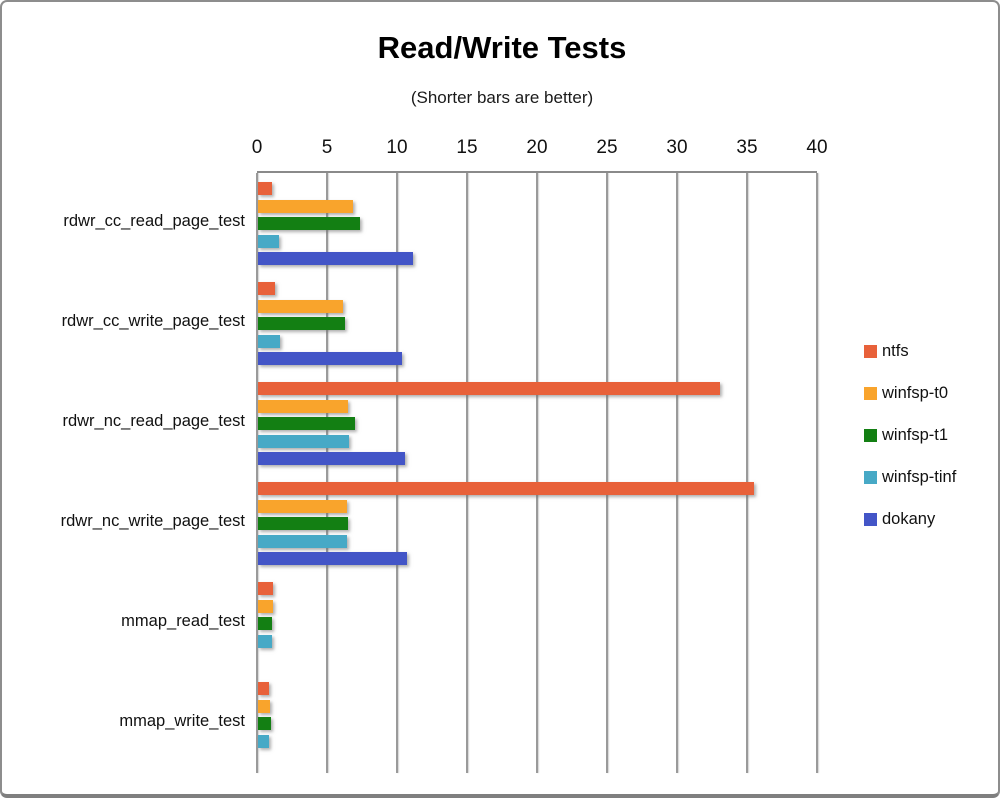 The height and width of the screenshot is (798, 1000). Describe the element at coordinates (153, 420) in the screenshot. I see `category-label: rdwr_nc_read_page_test` at that location.